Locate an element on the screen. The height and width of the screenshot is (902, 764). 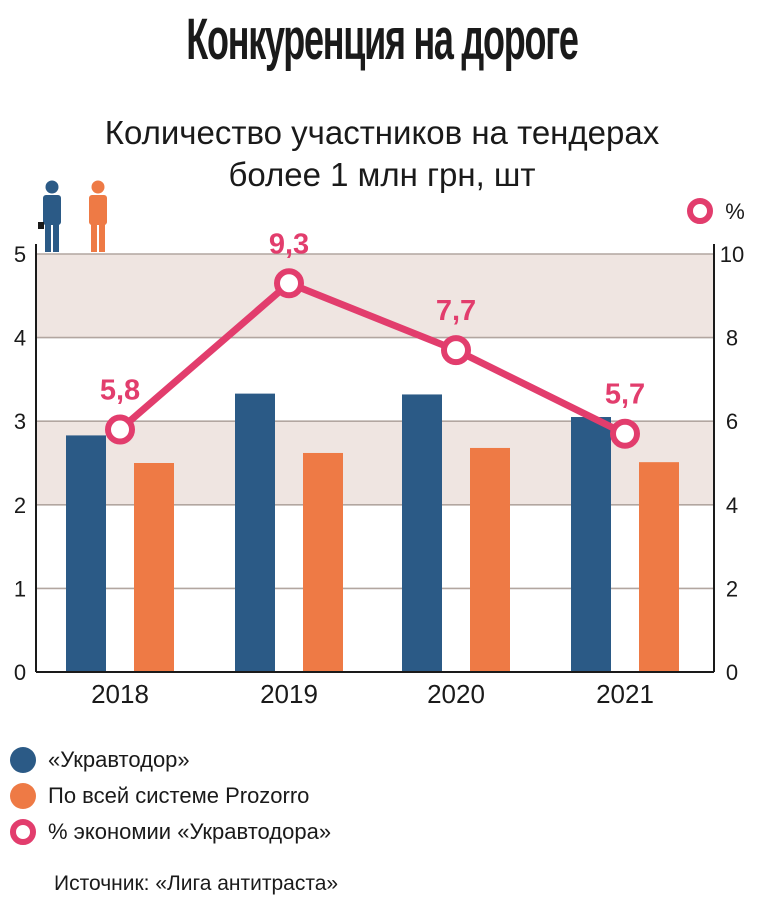
y-right-tick-label: 10 is located at coordinates (732, 254).